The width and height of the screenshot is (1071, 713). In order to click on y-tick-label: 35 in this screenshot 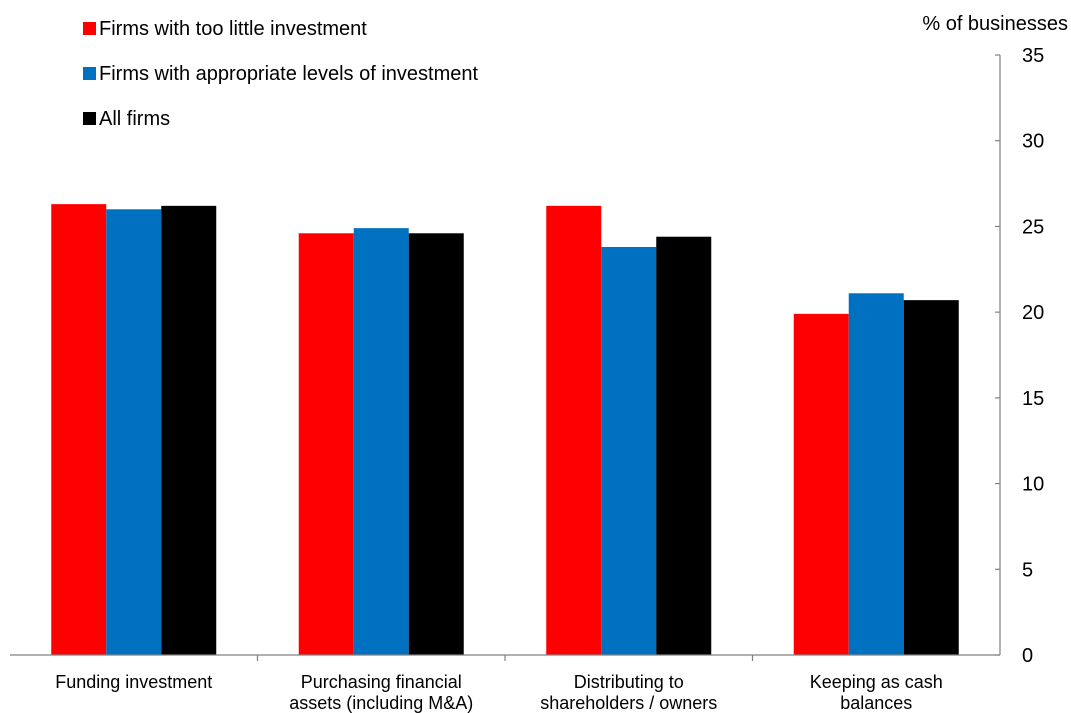, I will do `click(1033, 56)`.